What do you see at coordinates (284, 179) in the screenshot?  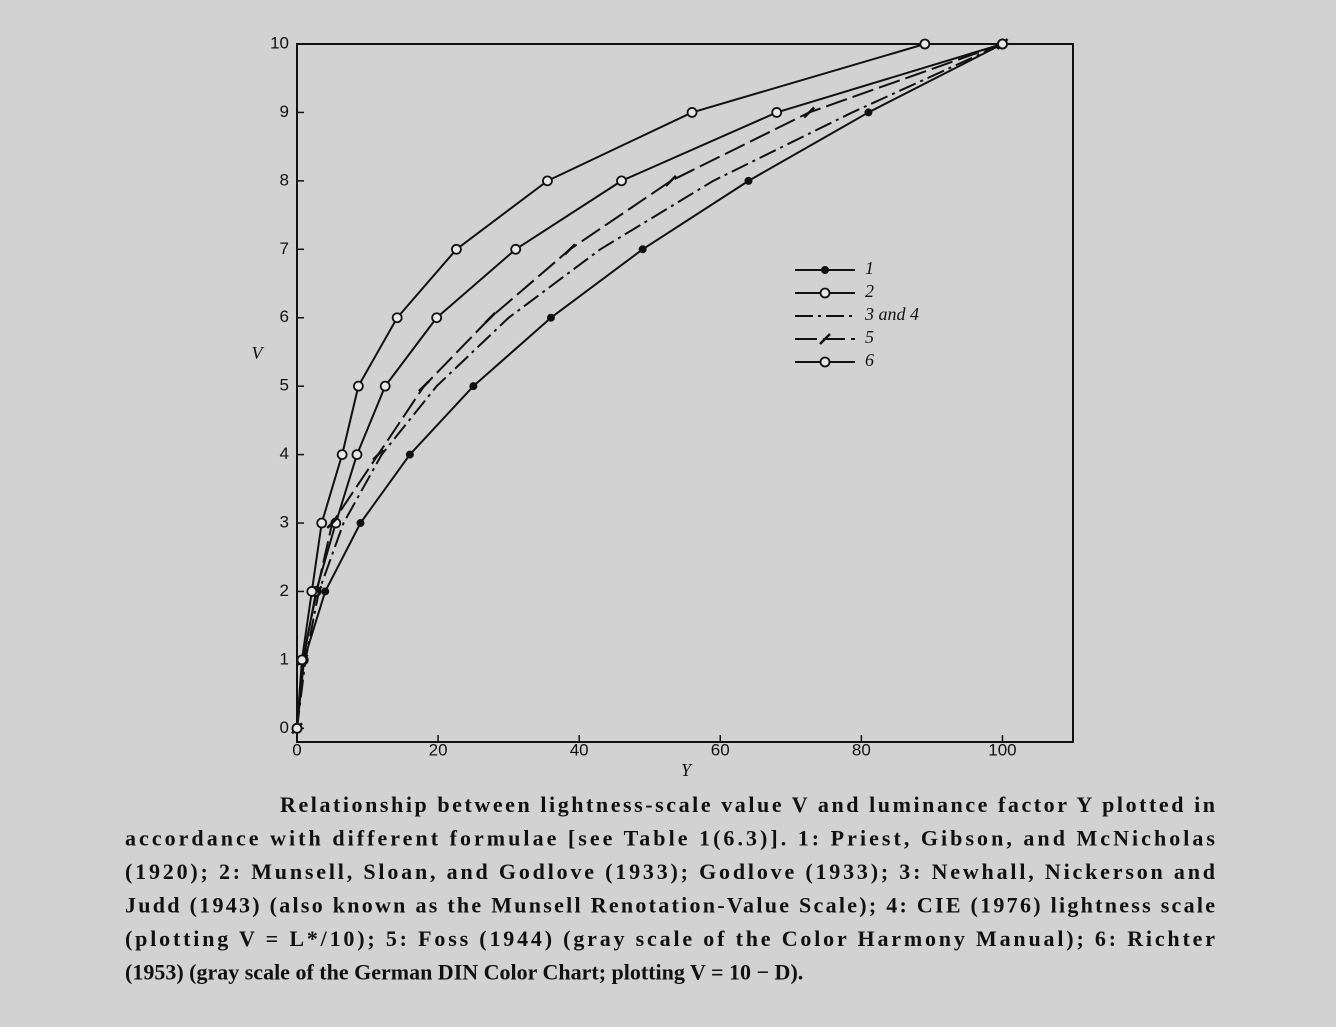 I see `y-tick-label: 8` at bounding box center [284, 179].